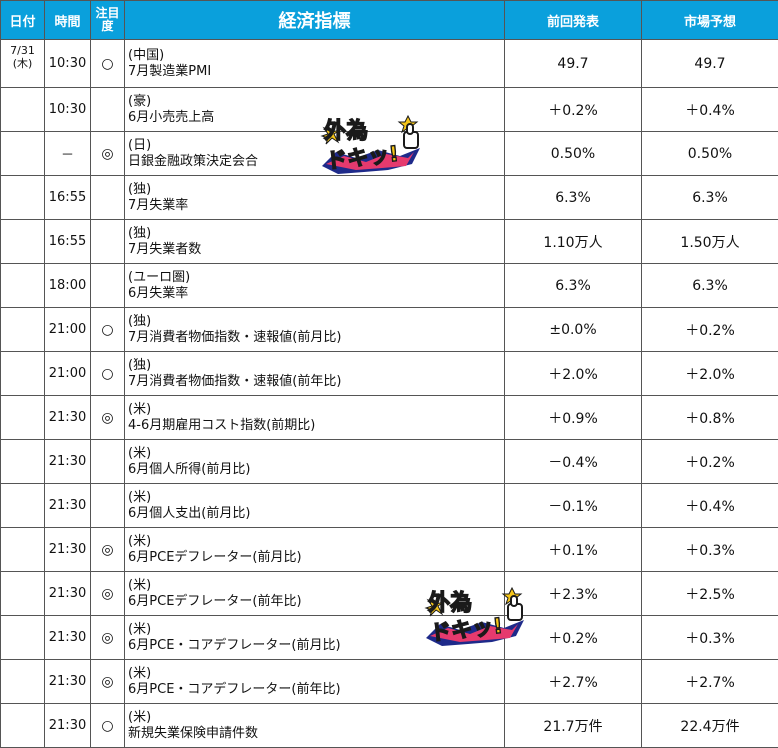 The height and width of the screenshot is (748, 778). Describe the element at coordinates (316, 206) in the screenshot. I see `indicator-name: 7月失業率` at that location.